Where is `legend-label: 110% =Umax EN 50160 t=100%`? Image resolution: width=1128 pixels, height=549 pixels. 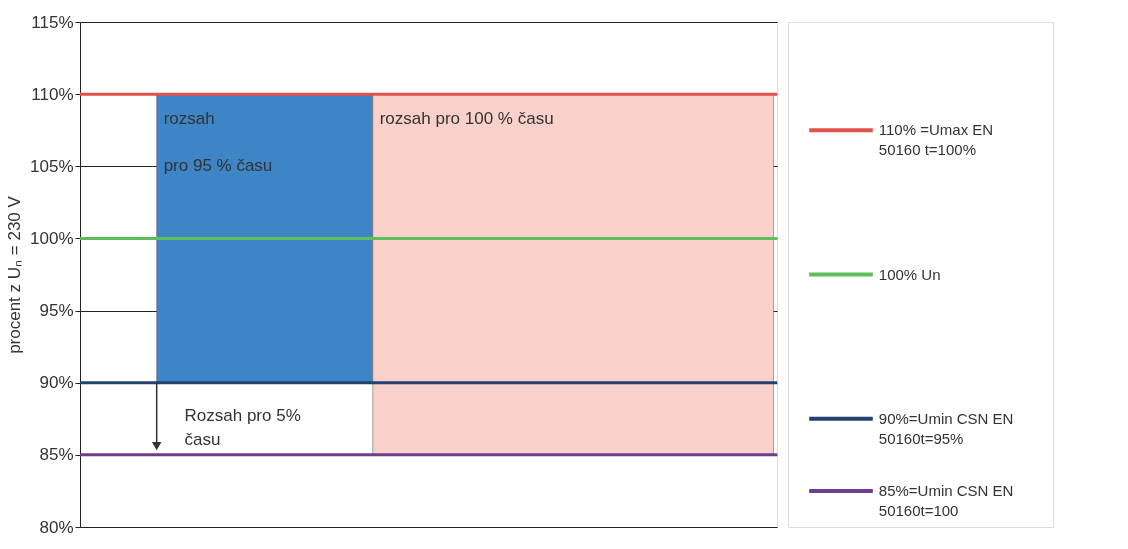
legend-label: 110% =Umax EN 50160 t=100% is located at coordinates (936, 140).